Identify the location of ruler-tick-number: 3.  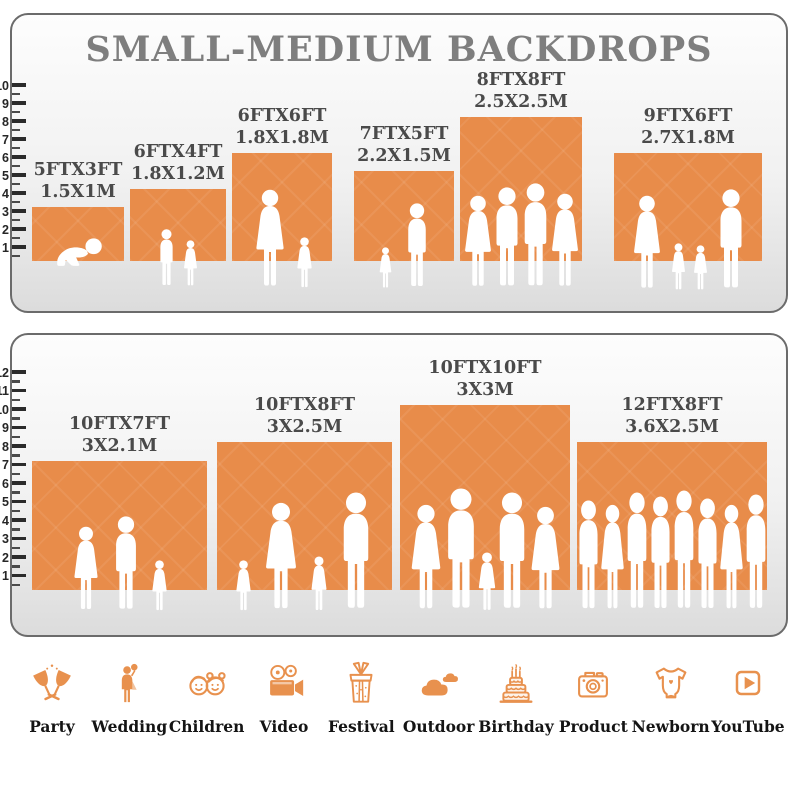
(5, 211).